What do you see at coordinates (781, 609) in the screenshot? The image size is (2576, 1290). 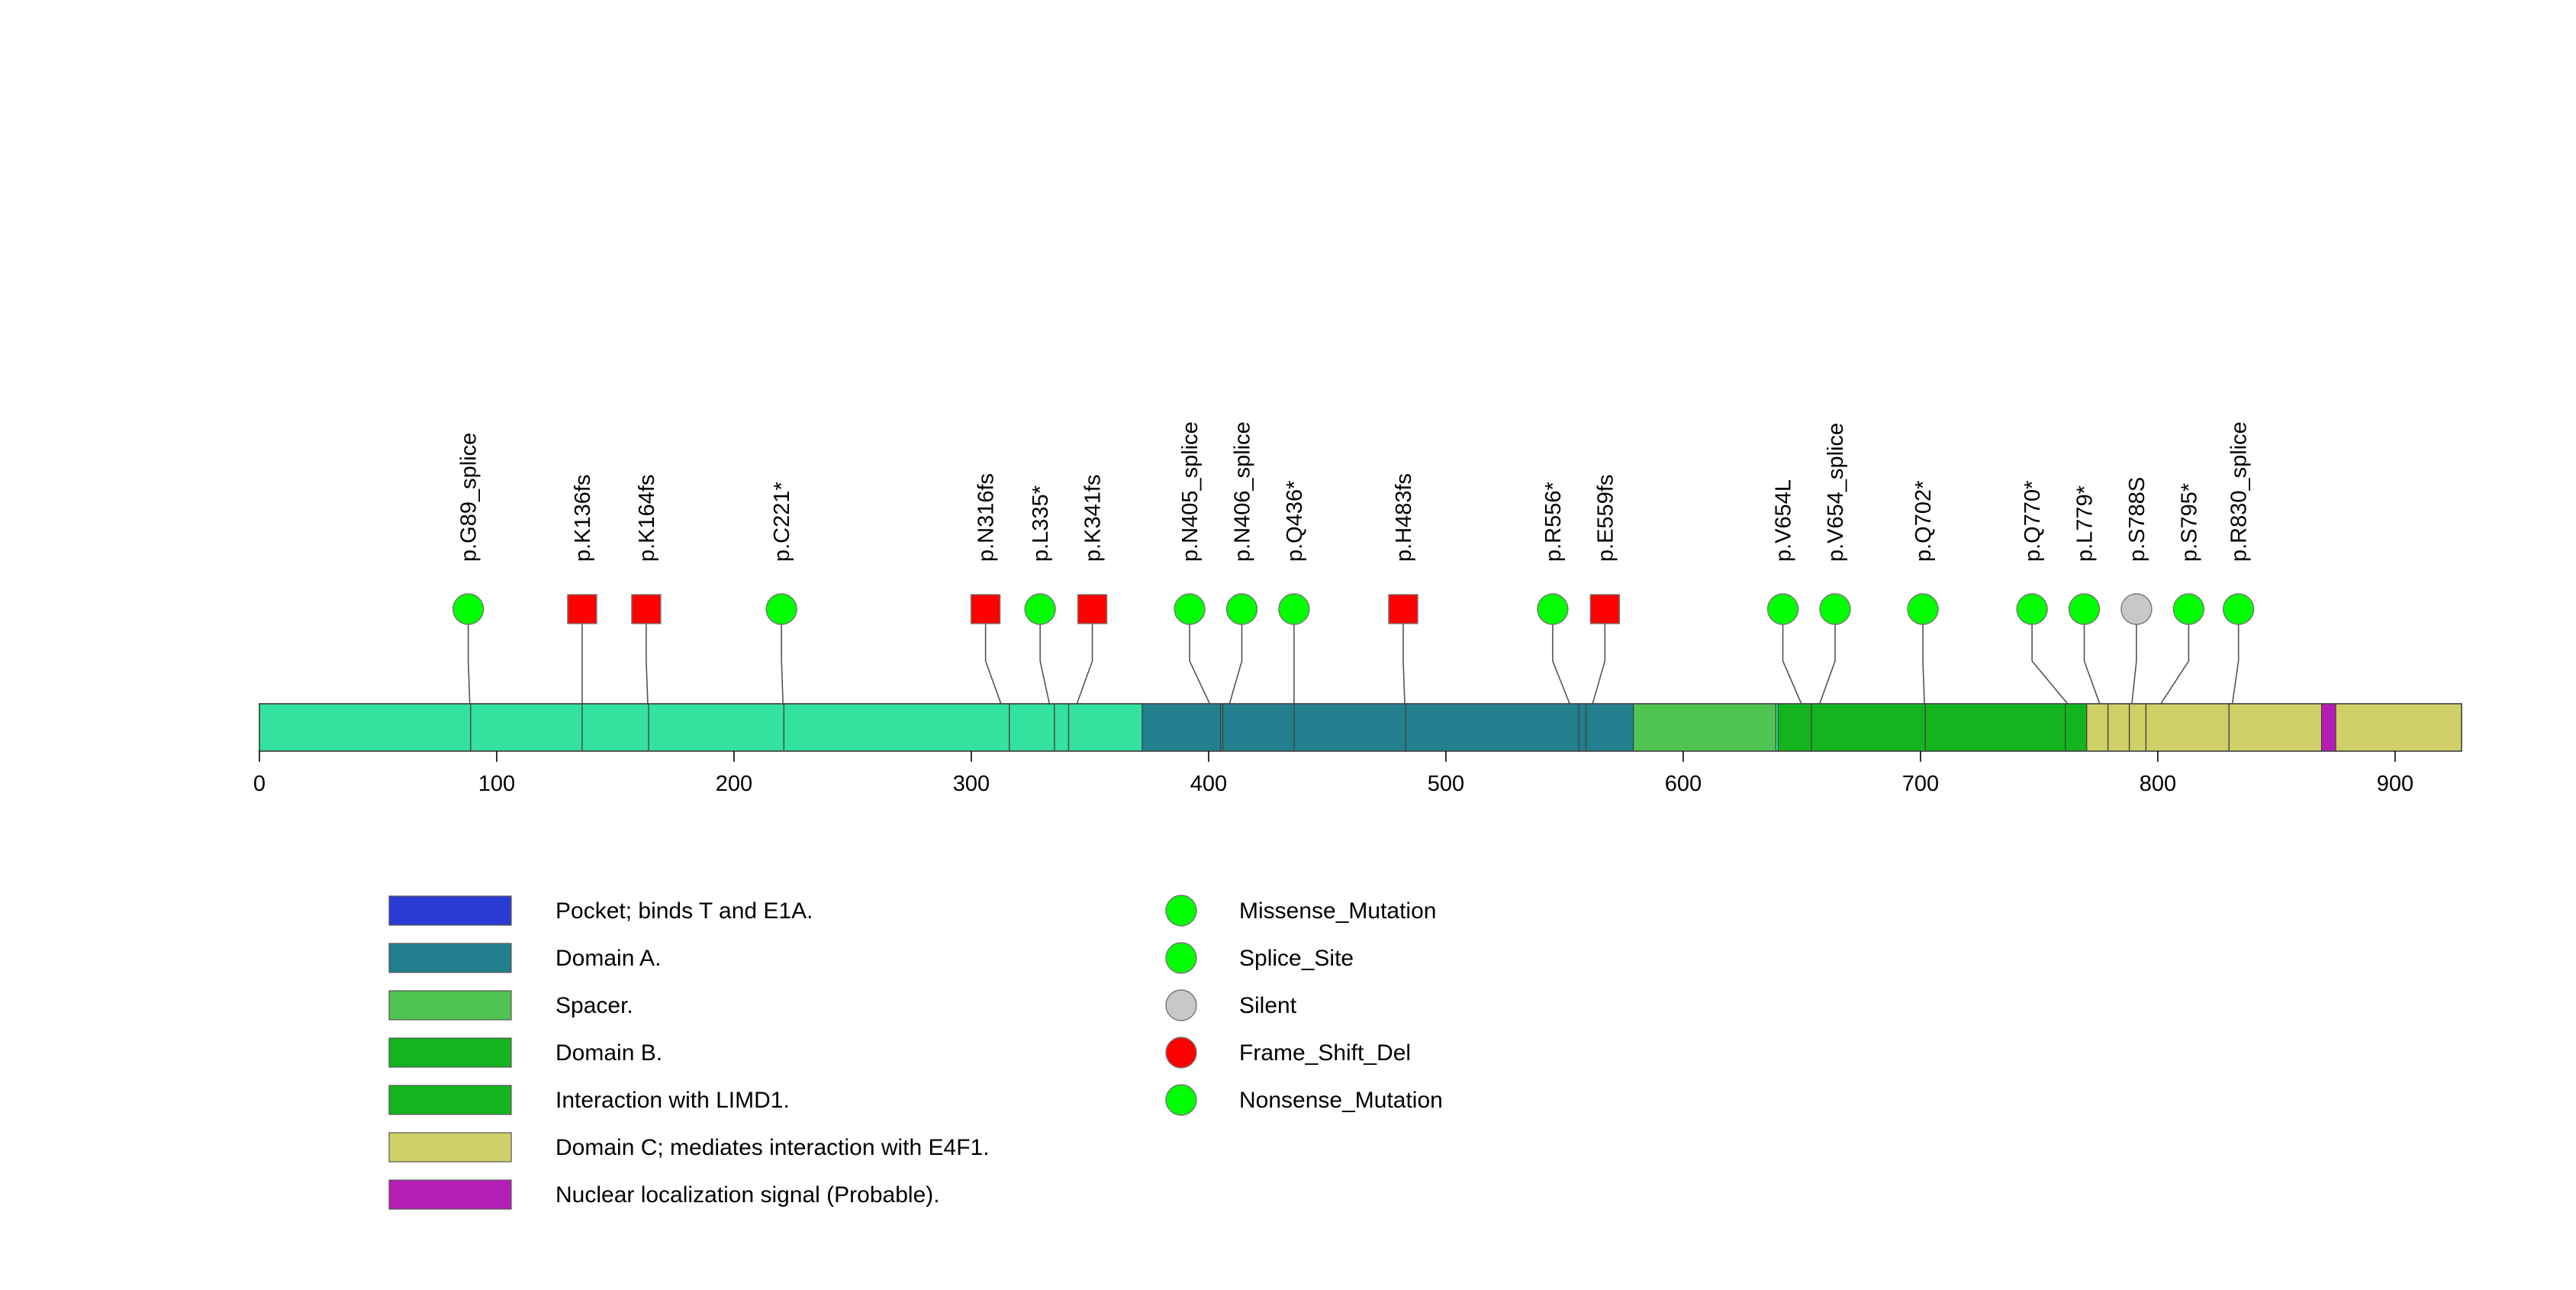 I see `marker-p-c221` at bounding box center [781, 609].